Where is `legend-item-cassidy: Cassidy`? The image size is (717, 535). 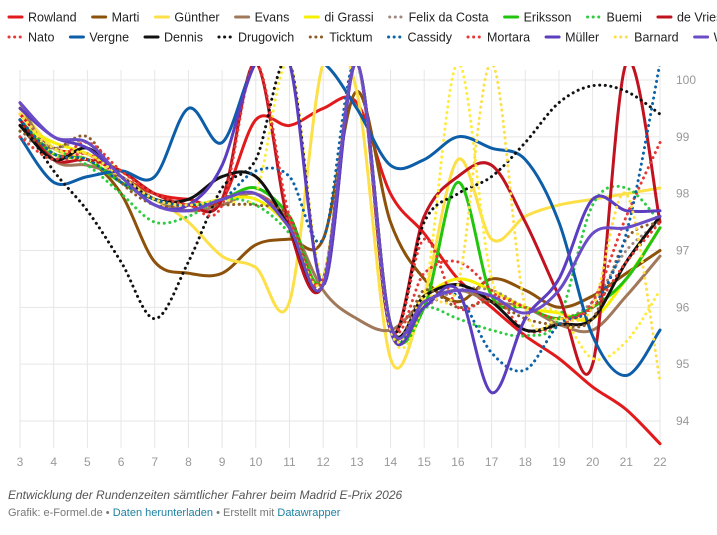 legend-item-cassidy: Cassidy is located at coordinates (420, 38).